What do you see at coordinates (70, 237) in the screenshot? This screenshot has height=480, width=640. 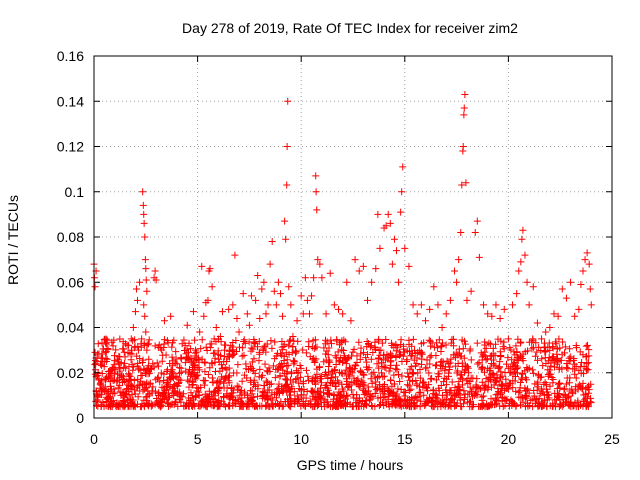 I see `y-tick-label: 0.08` at bounding box center [70, 237].